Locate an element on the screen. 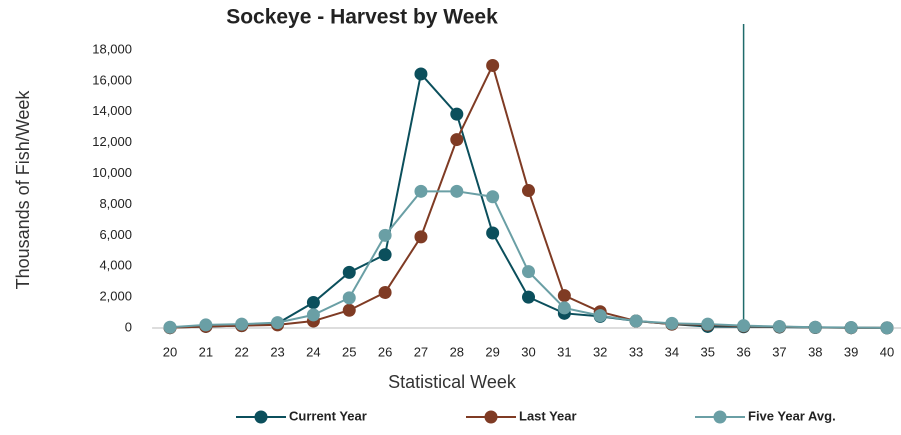  y-tick-label: 14,000 is located at coordinates (112, 110).